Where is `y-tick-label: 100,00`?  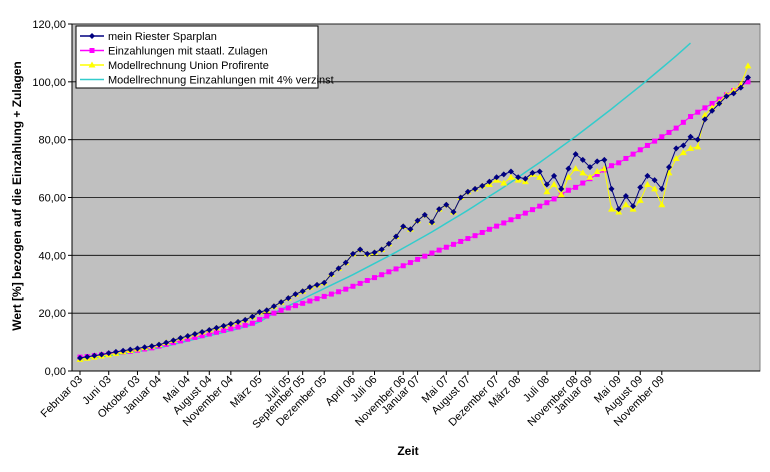 y-tick-label: 100,00 is located at coordinates (49, 83).